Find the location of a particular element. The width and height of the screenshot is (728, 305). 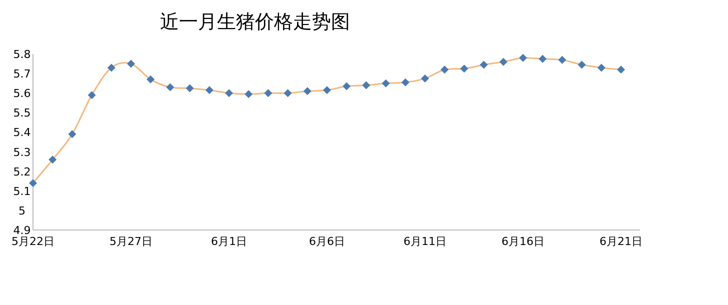

y-tick-label: 5.6 is located at coordinates (22, 93).